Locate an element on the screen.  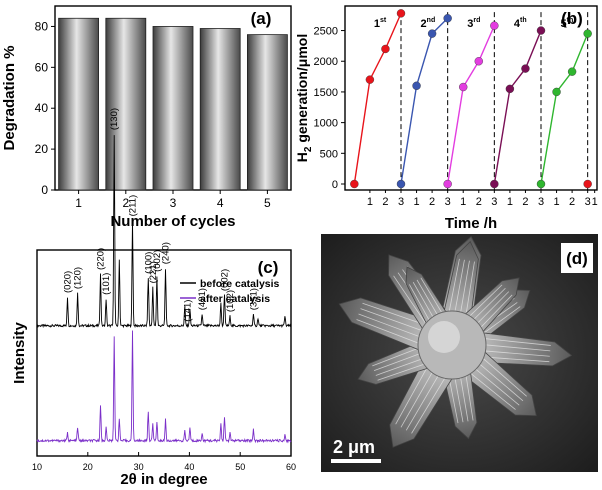
peak-label: (120) is located at coordinates (78, 278).